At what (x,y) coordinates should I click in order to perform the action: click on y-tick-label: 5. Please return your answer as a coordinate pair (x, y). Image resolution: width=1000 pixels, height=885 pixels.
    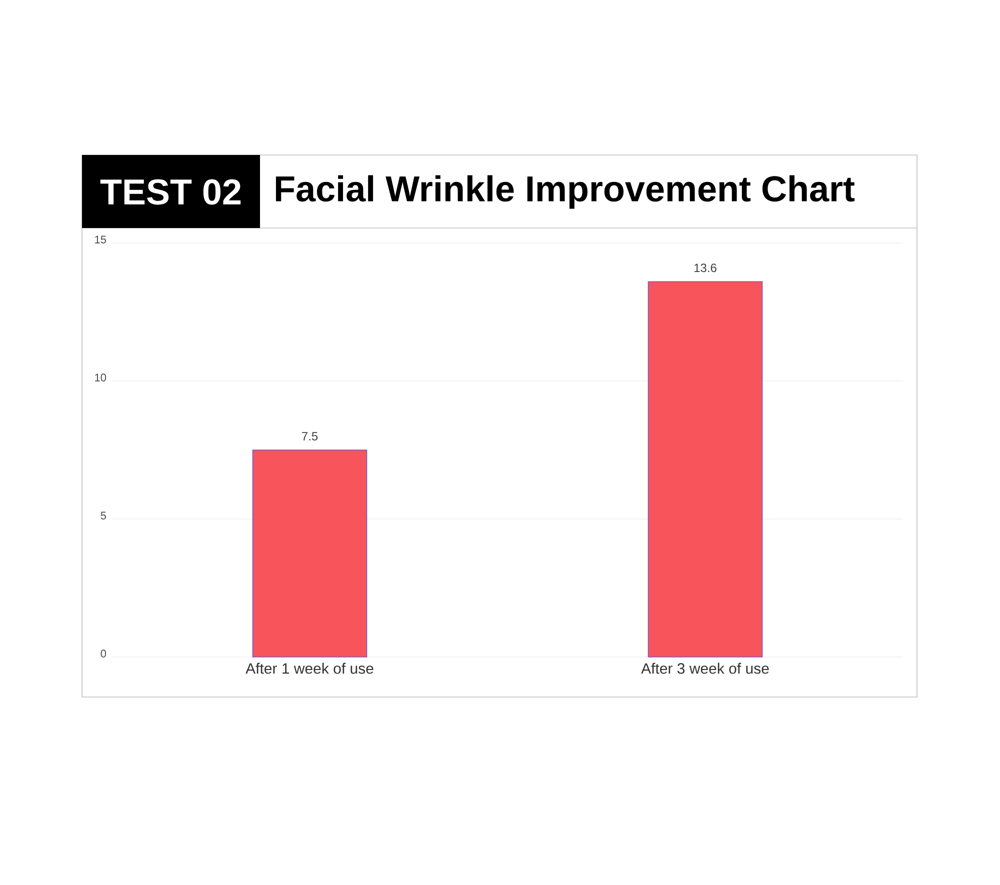
    Looking at the image, I should click on (103, 516).